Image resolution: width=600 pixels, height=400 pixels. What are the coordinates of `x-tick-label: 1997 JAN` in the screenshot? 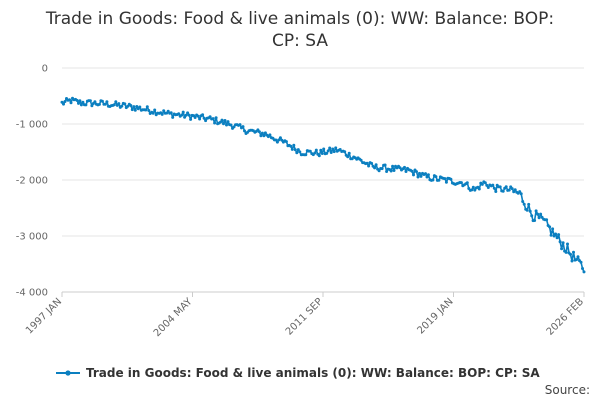 It's located at (44, 316).